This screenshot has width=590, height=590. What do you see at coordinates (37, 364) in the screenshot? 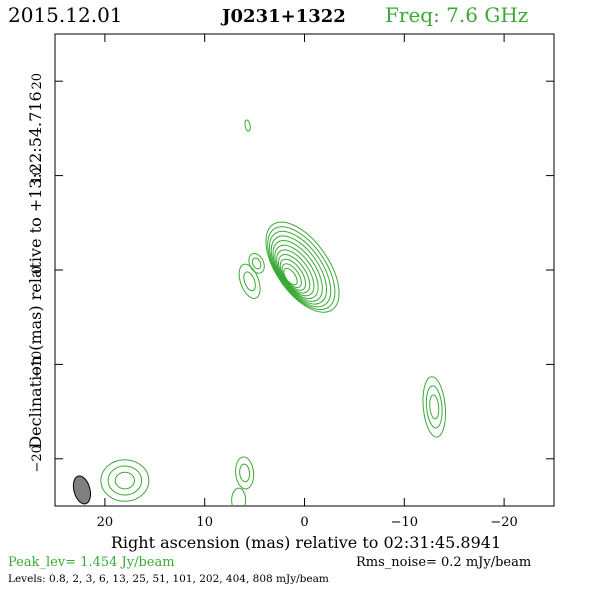
I see `y-tick-label: −10` at bounding box center [37, 364].